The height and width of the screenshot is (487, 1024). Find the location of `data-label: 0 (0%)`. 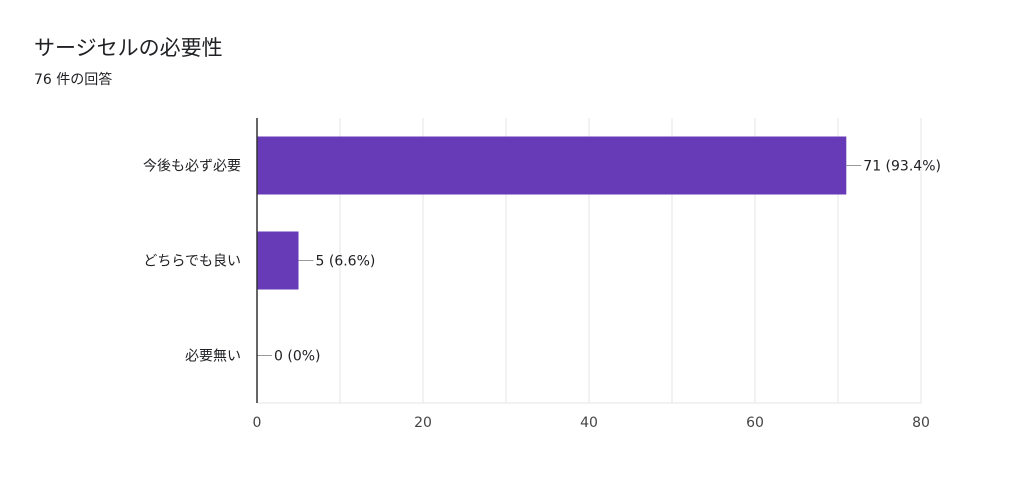

data-label: 0 (0%) is located at coordinates (297, 357).